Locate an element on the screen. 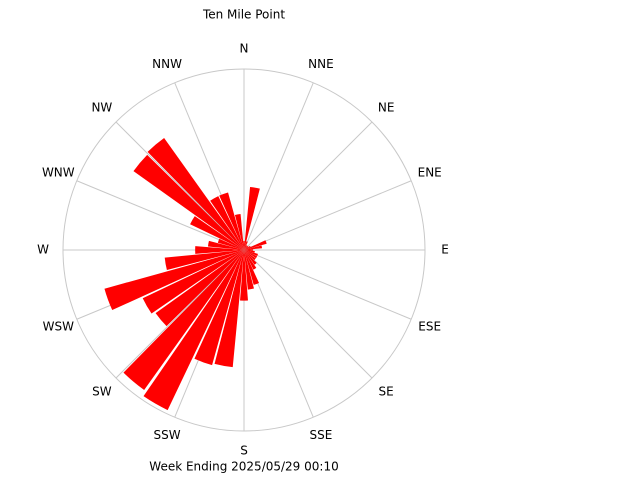 Image resolution: width=640 pixels, height=480 pixels. compass-label: E is located at coordinates (445, 250).